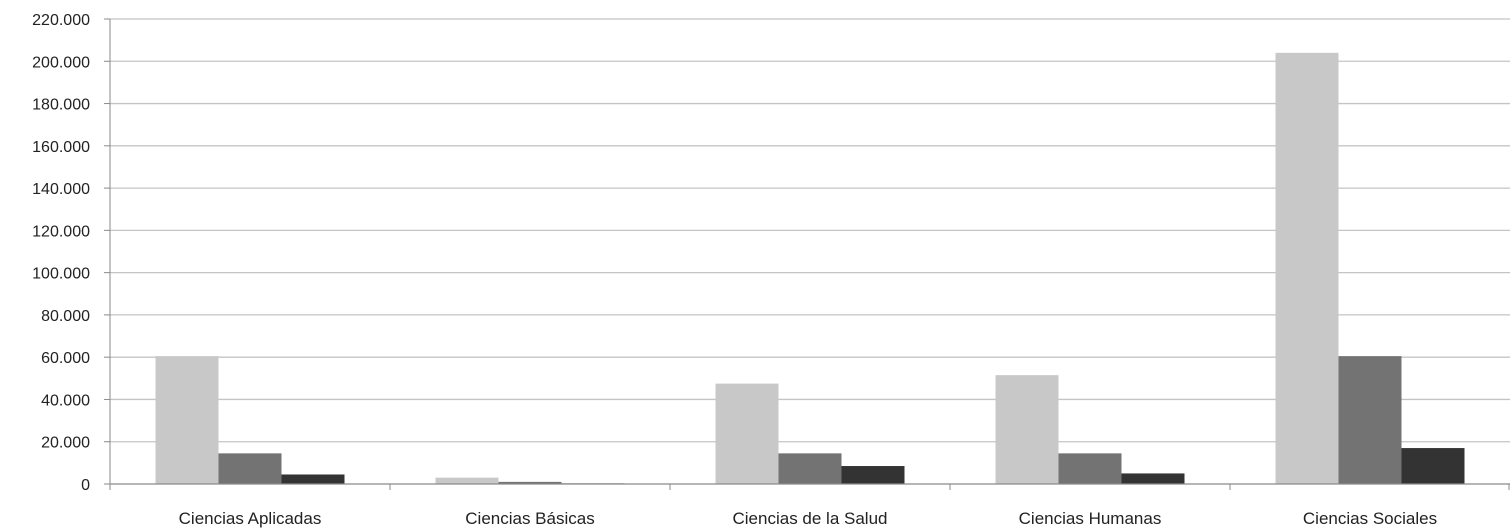  Describe the element at coordinates (61, 189) in the screenshot. I see `y-tick-label: 140.000` at that location.